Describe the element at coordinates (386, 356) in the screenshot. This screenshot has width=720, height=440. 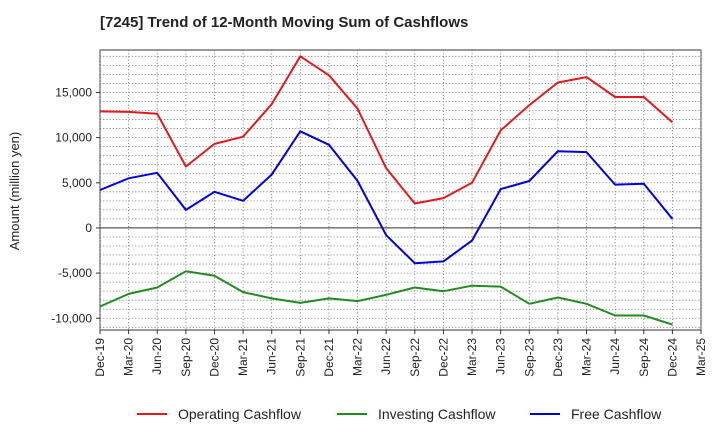
I see `x-tick-label: Jun-22` at that location.